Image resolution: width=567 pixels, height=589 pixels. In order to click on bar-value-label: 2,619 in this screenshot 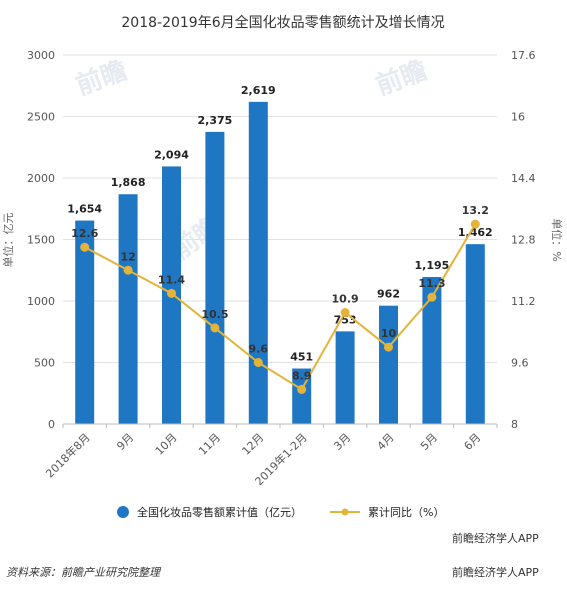, I will do `click(258, 90)`.